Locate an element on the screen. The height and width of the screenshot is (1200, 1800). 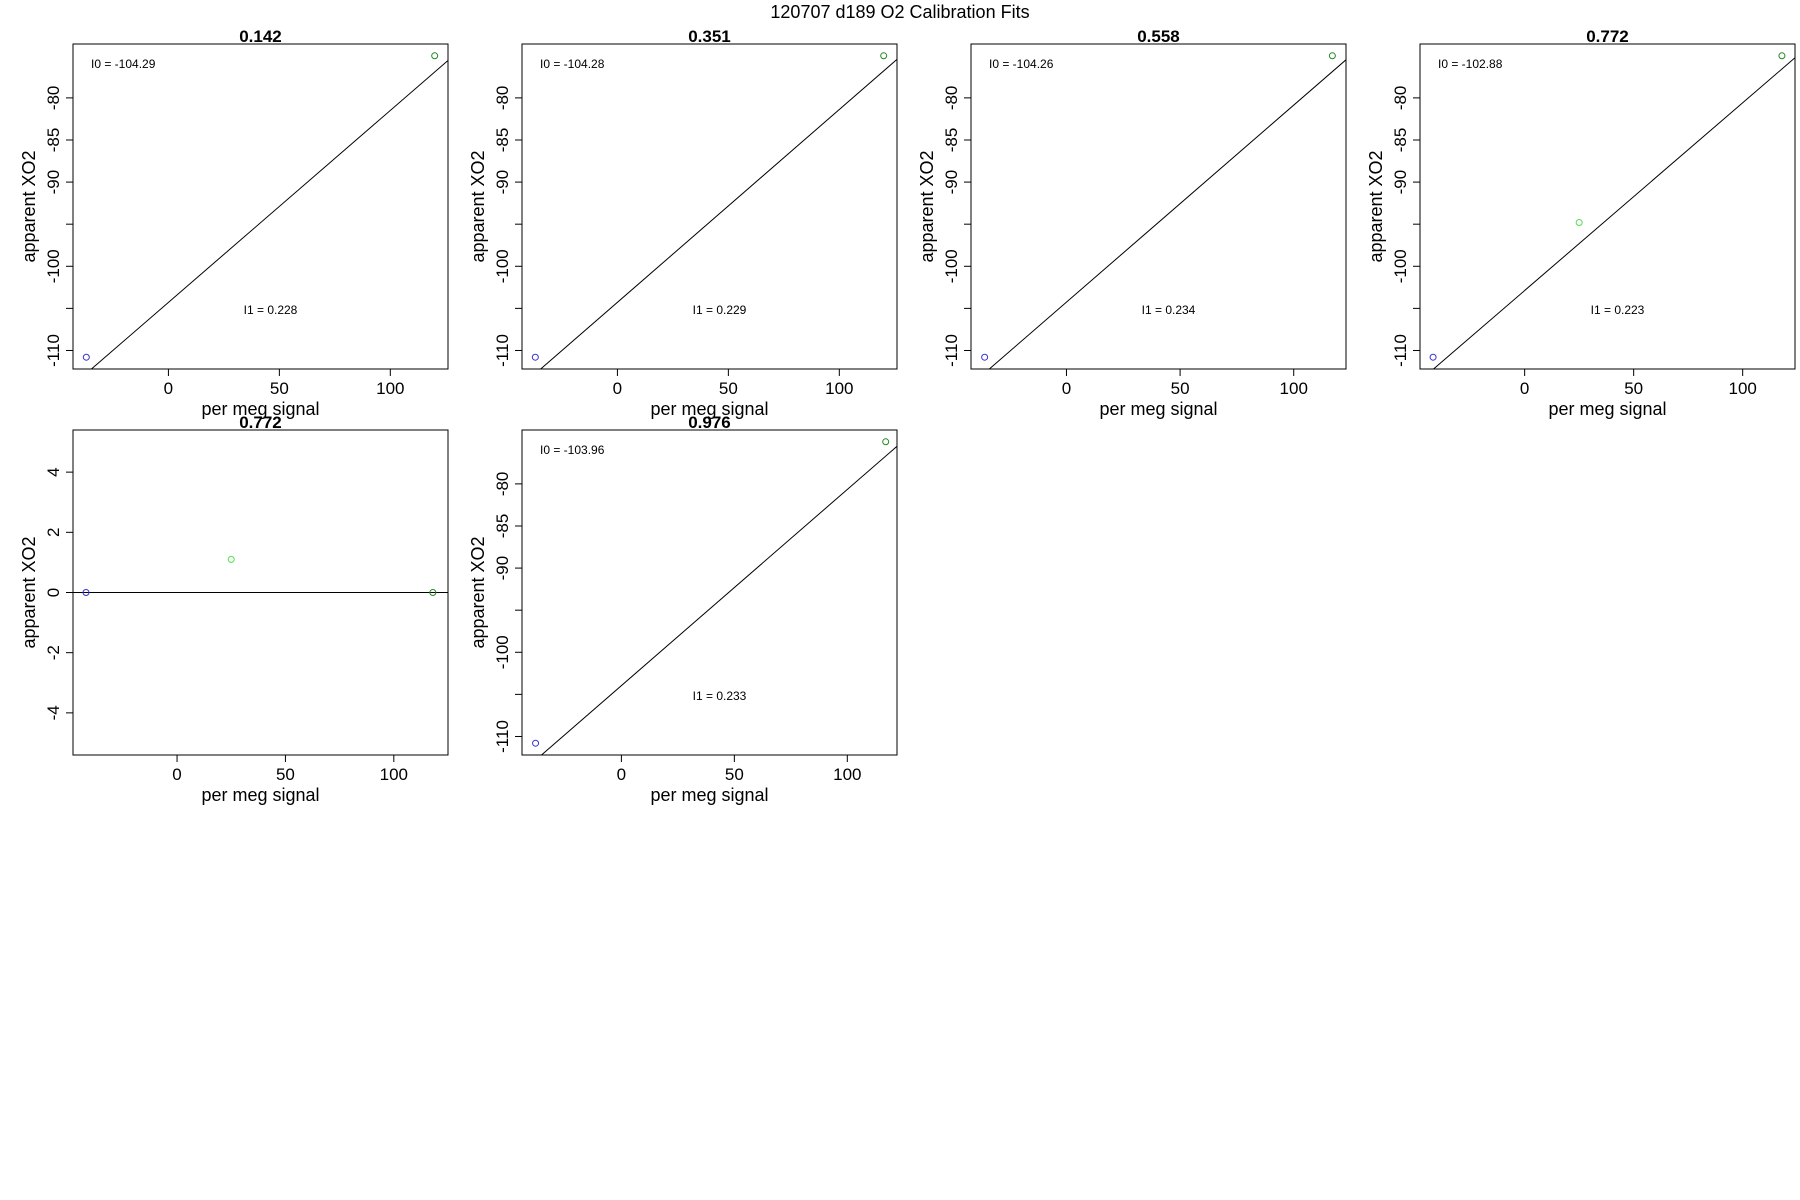
intercept-annotation: I0 = -104.29 is located at coordinates (123, 64).